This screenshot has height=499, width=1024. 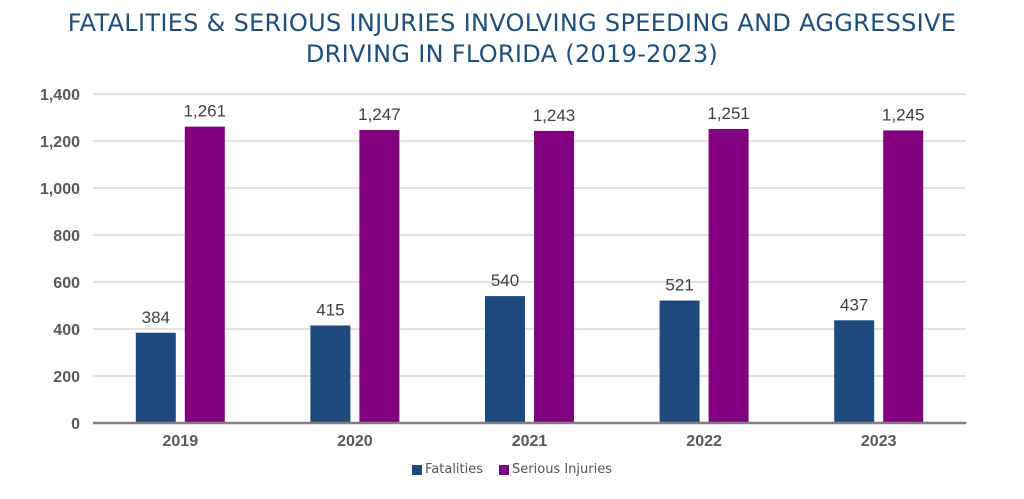 I want to click on legend-item-serious-injuries: Serious Injuries, so click(x=555, y=469).